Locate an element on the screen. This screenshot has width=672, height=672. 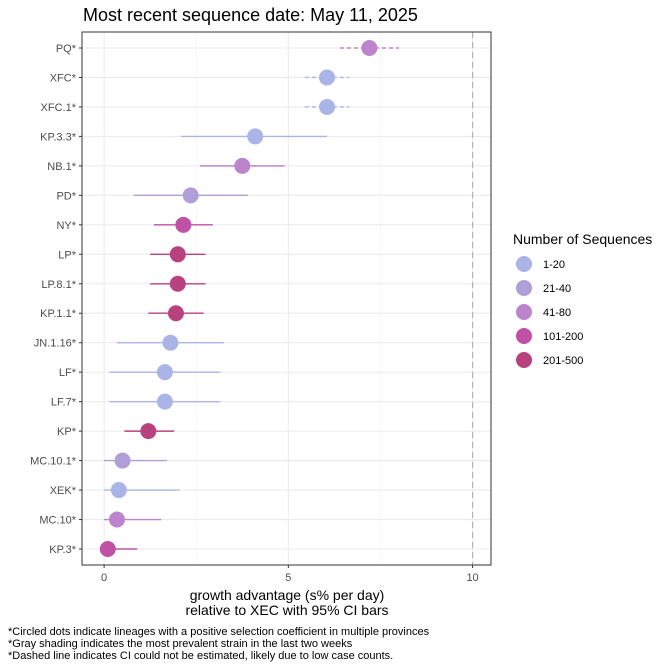
y-tick-label: JN.1.16* is located at coordinates (55, 344).